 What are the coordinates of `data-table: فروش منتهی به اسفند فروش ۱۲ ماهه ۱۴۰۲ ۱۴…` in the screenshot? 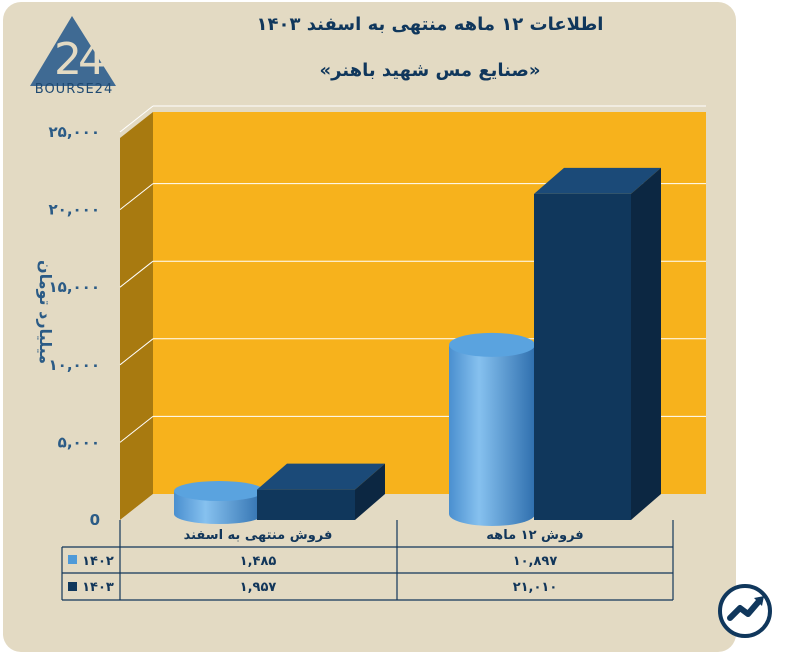 It's located at (367, 560).